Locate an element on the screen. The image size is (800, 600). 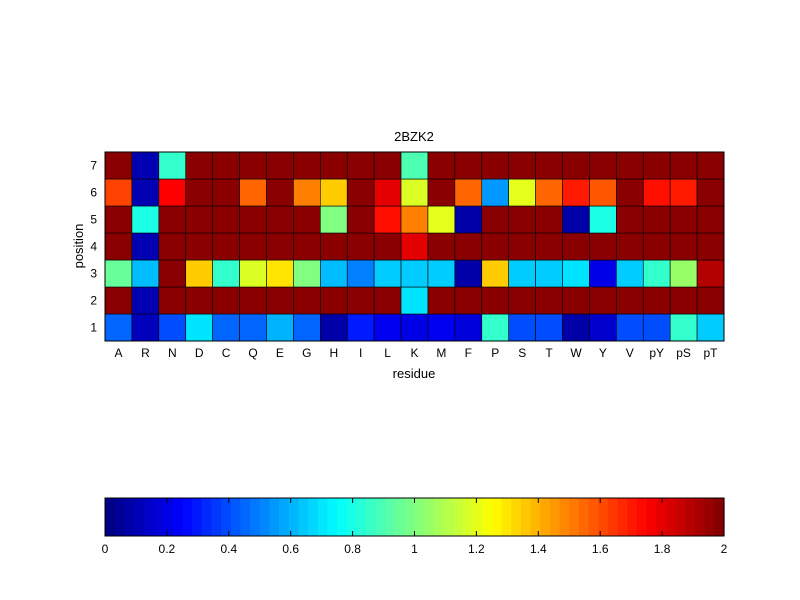
y-tick-label: 7 is located at coordinates (93, 166).